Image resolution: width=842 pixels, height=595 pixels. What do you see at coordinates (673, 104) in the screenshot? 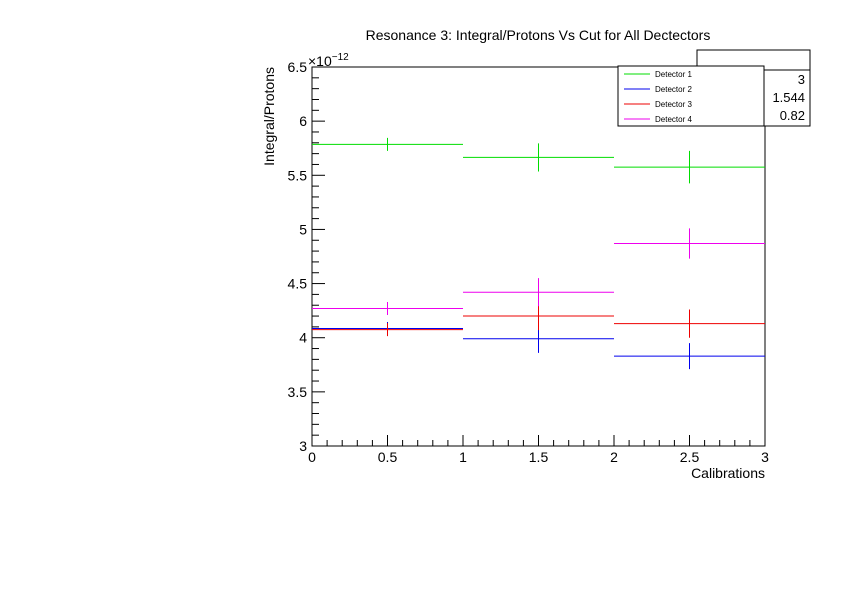
I see `legend-label: Detector 3` at bounding box center [673, 104].